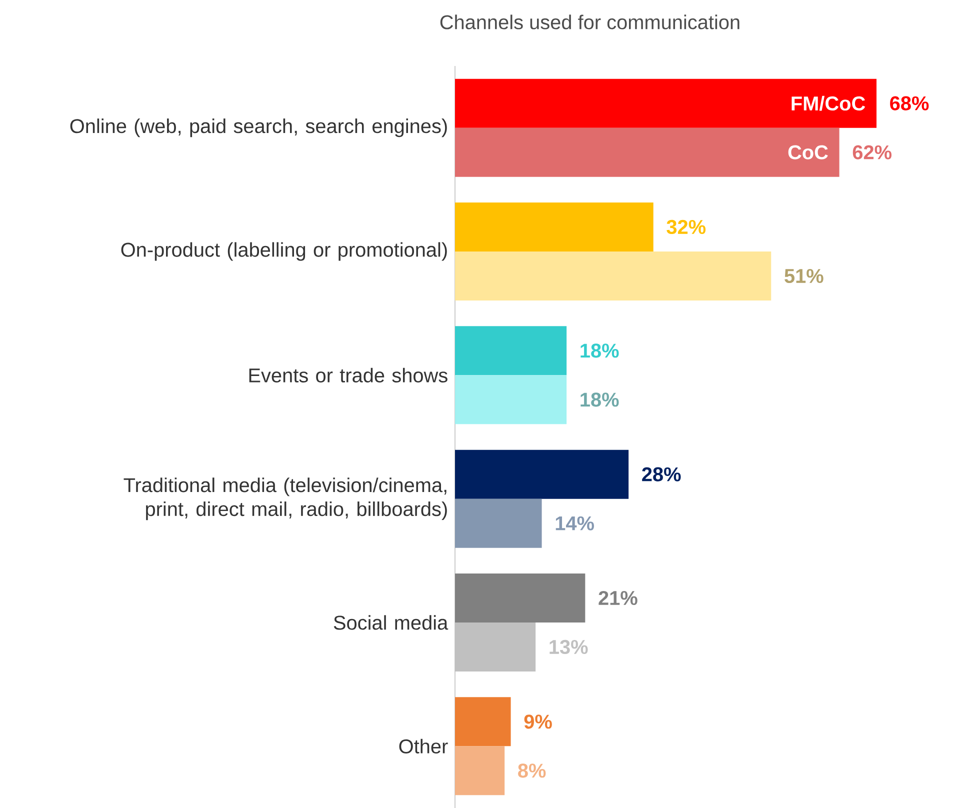 The image size is (965, 808). What do you see at coordinates (808, 152) in the screenshot?
I see `series-label: CoC` at bounding box center [808, 152].